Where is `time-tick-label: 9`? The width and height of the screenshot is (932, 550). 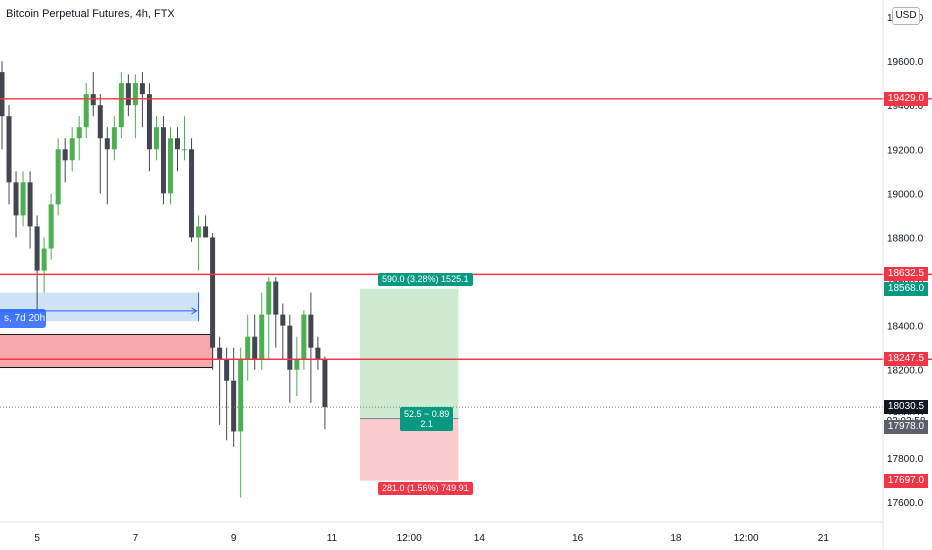
time-tick-label: 9 is located at coordinates (234, 538).